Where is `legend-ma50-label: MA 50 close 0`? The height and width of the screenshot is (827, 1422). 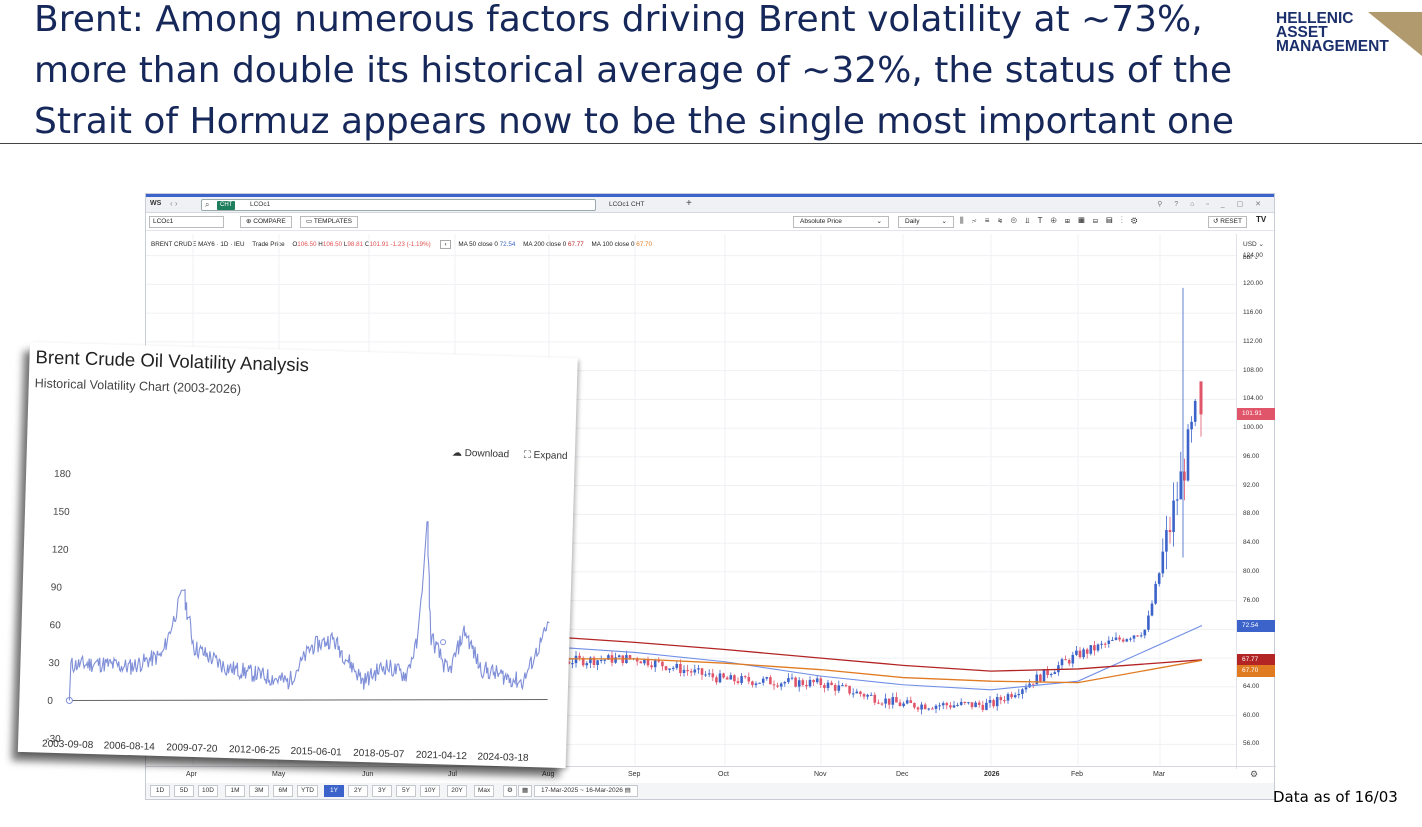 legend-ma50-label: MA 50 close 0 is located at coordinates (478, 244).